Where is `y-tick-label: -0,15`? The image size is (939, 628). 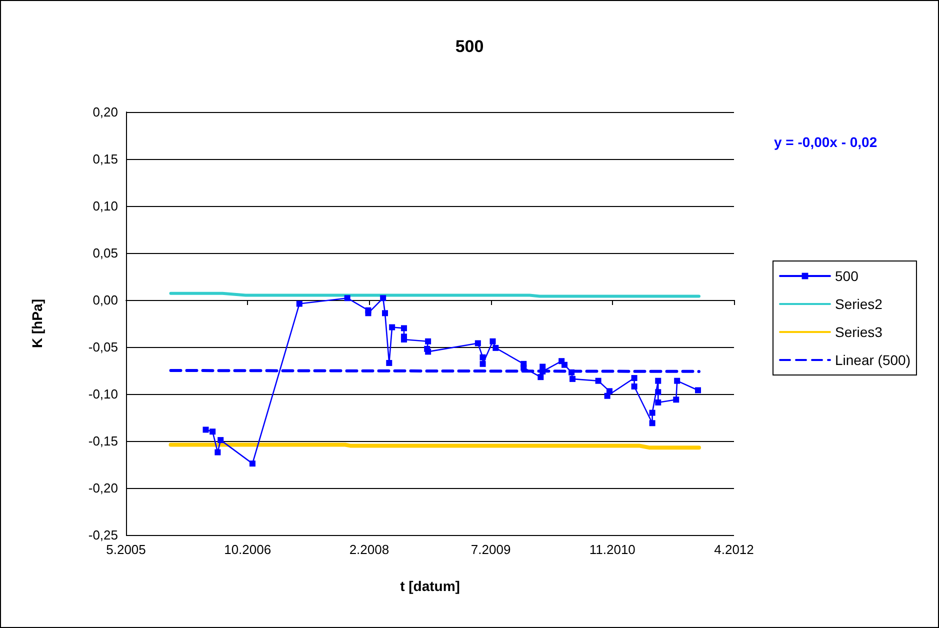 y-tick-label: -0,15 is located at coordinates (103, 441).